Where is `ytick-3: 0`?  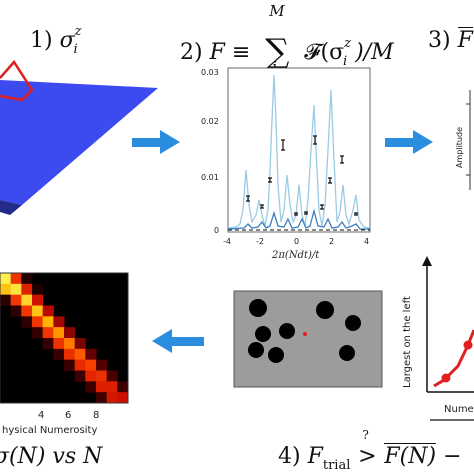 ytick-3: 0 is located at coordinates (216, 230).